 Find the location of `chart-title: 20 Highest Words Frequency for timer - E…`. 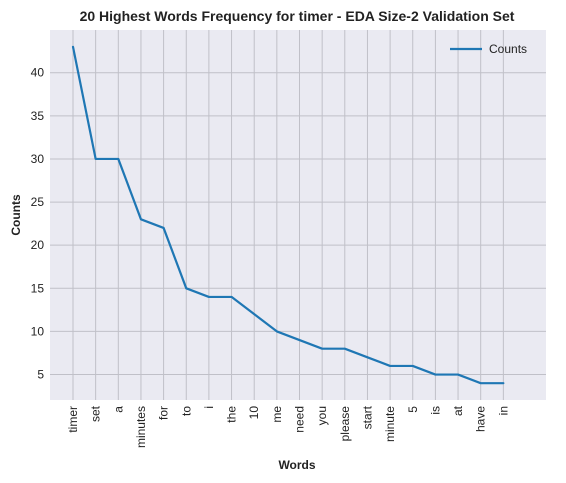

chart-title: 20 Highest Words Frequency for timer - E… is located at coordinates (297, 16).